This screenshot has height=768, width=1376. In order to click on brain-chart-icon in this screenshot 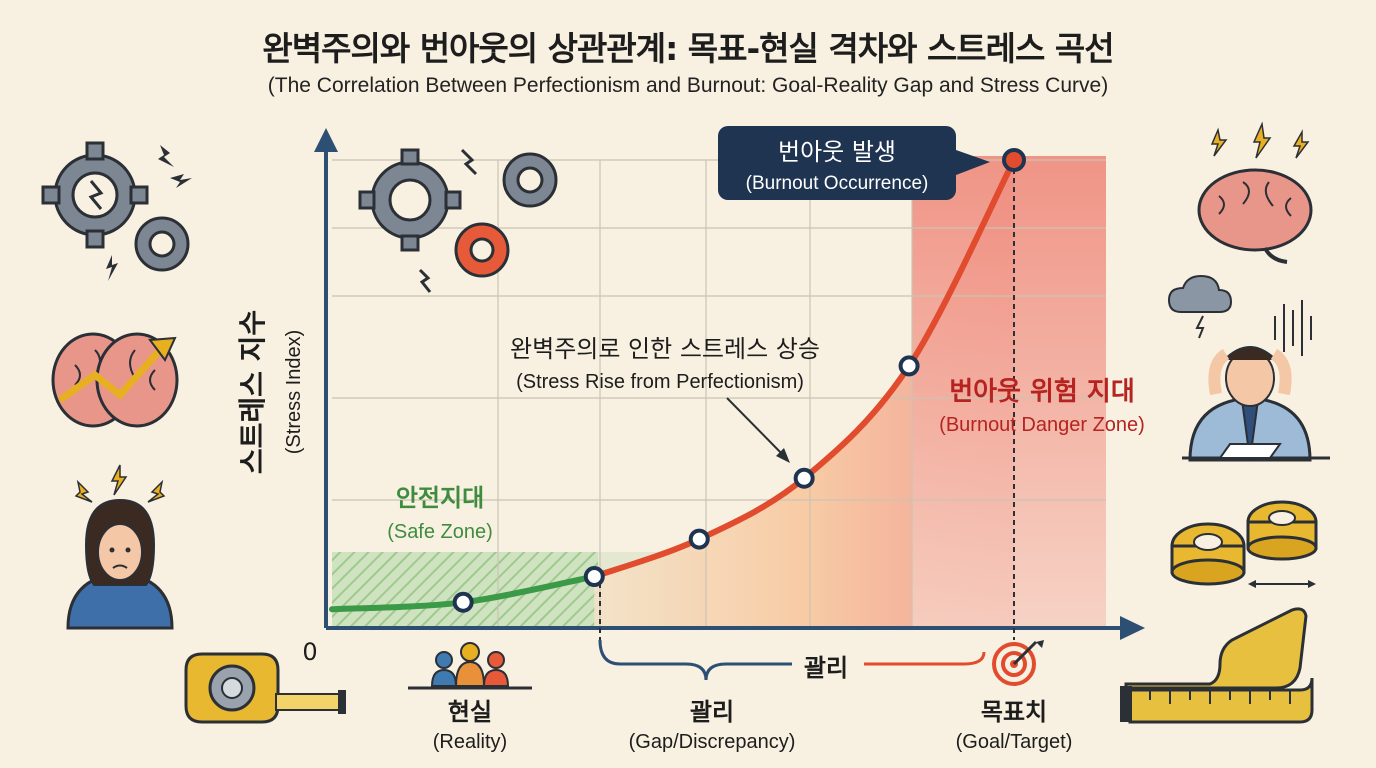, I will do `click(115, 380)`.